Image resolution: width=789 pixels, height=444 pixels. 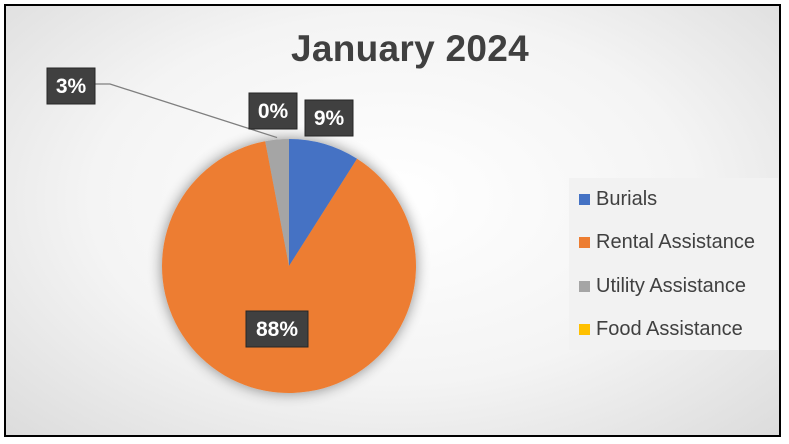 I want to click on chart-title: January 2024, so click(x=410, y=48).